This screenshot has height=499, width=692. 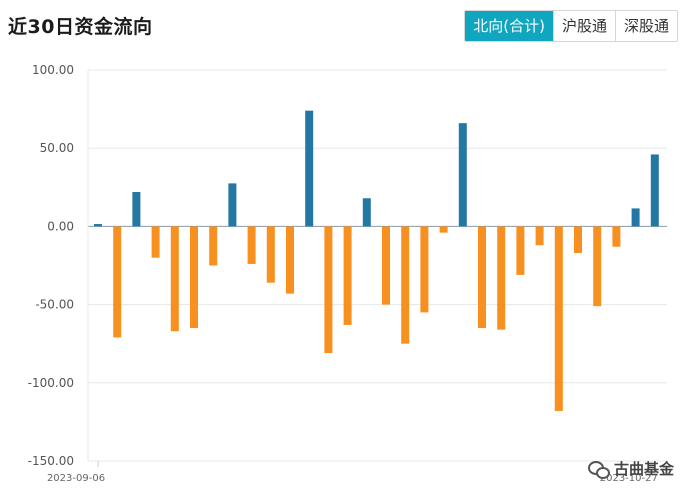 I want to click on y-tick-label: 0.00, so click(x=60, y=226).